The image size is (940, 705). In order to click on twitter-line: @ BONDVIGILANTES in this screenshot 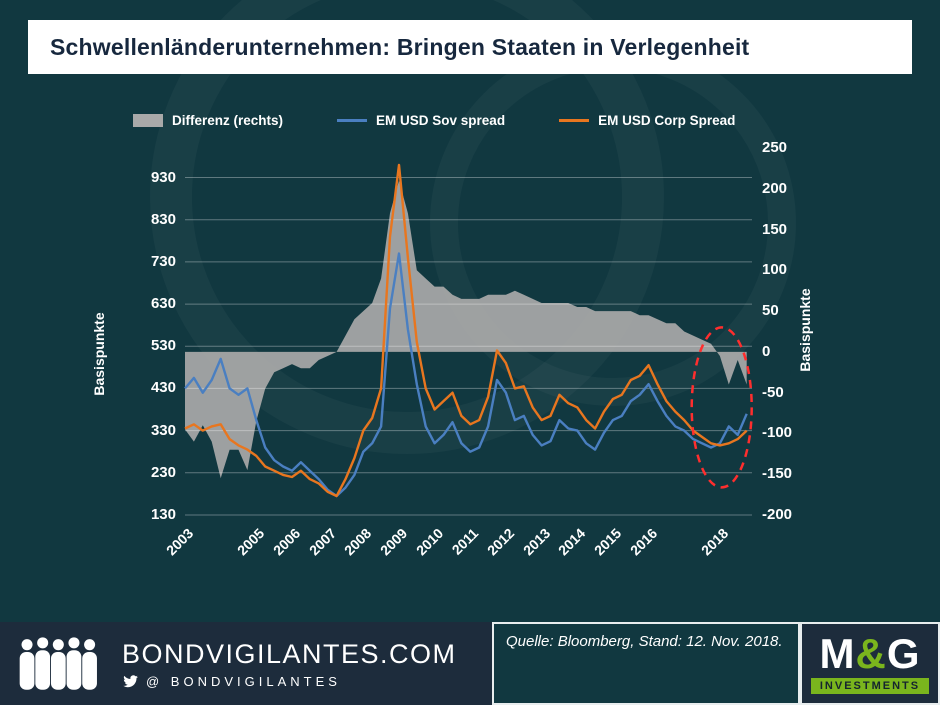, I will do `click(289, 681)`.